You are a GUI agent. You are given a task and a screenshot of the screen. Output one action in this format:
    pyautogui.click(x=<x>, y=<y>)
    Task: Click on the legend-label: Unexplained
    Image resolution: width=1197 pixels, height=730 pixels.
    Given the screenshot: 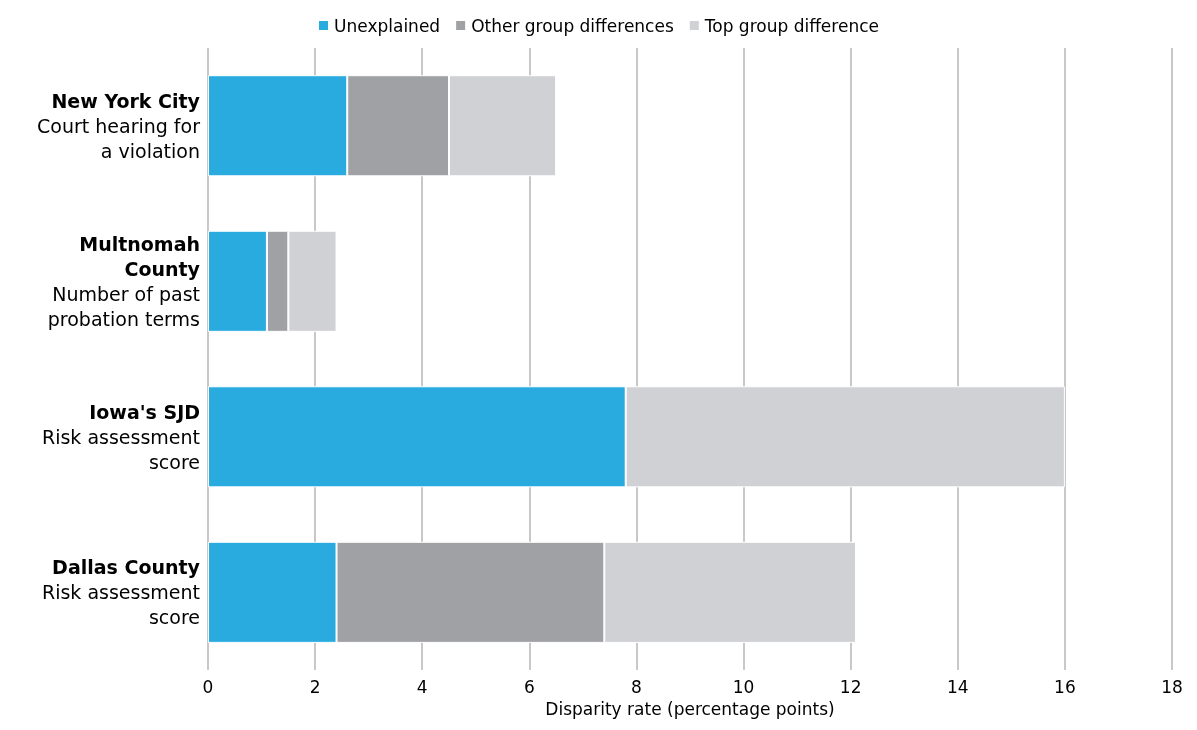 What is the action you would take?
    pyautogui.click(x=387, y=25)
    